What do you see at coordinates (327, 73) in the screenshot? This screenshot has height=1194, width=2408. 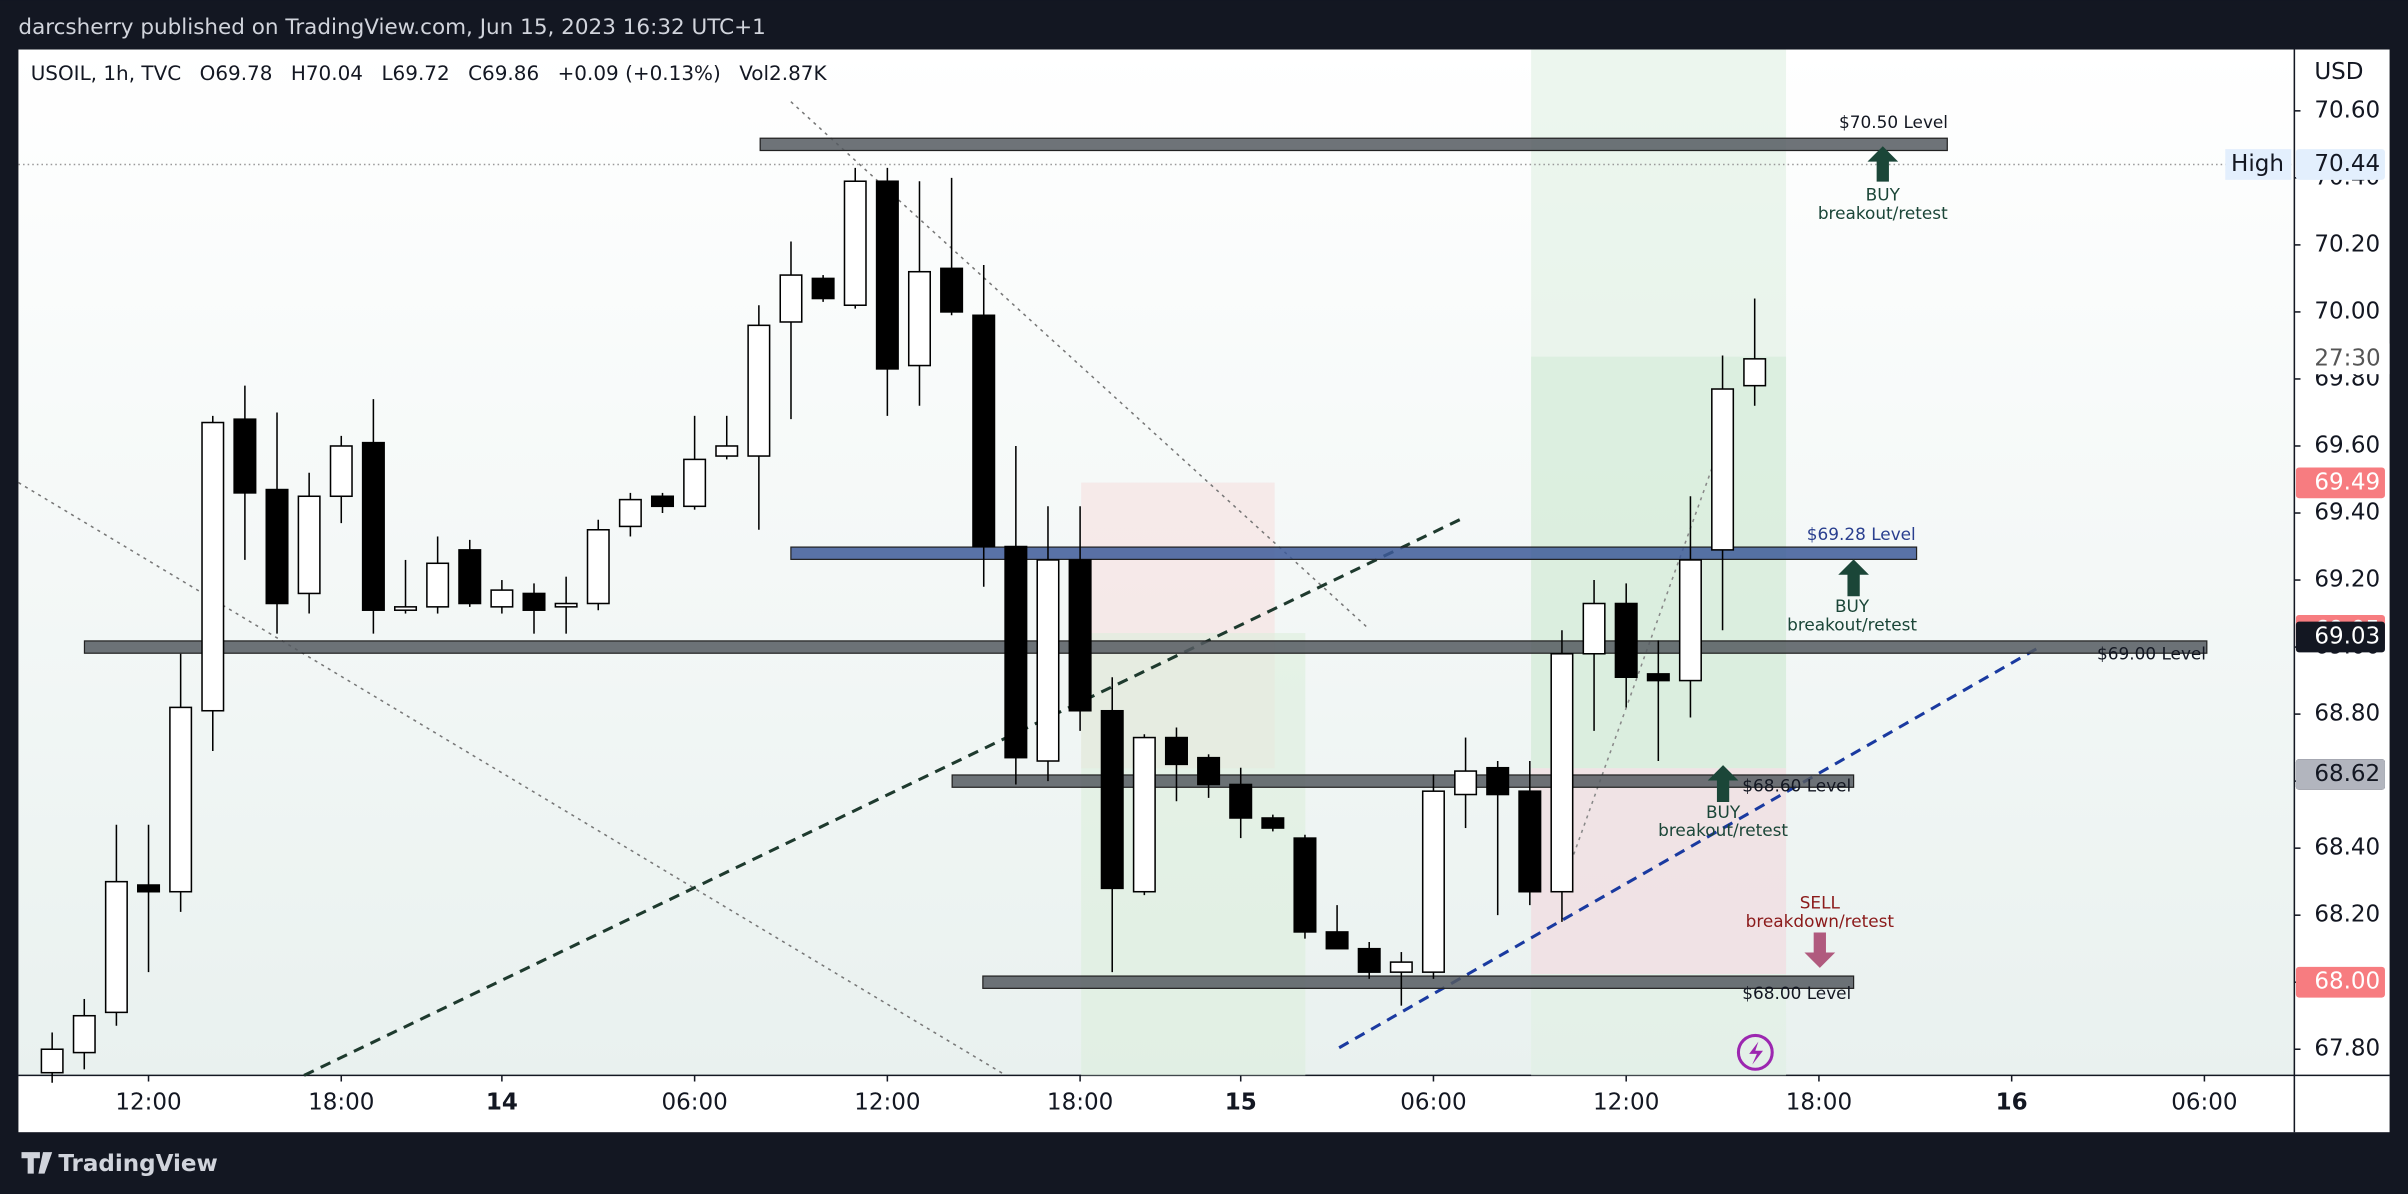 I see `legend-item: H70.04` at bounding box center [327, 73].